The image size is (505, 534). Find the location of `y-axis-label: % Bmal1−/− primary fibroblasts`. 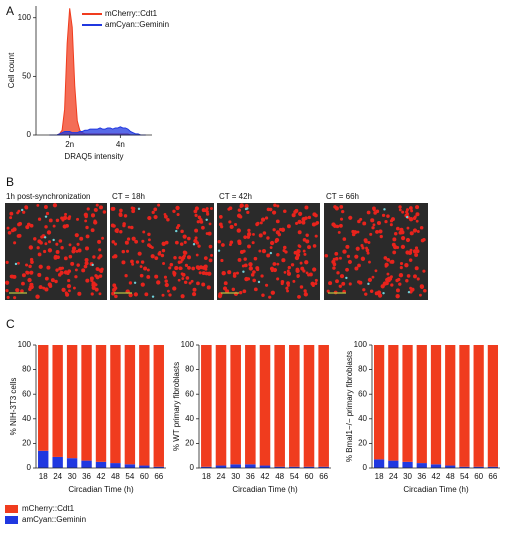

y-axis-label: % Bmal1−/− primary fibroblasts is located at coordinates (349, 406).